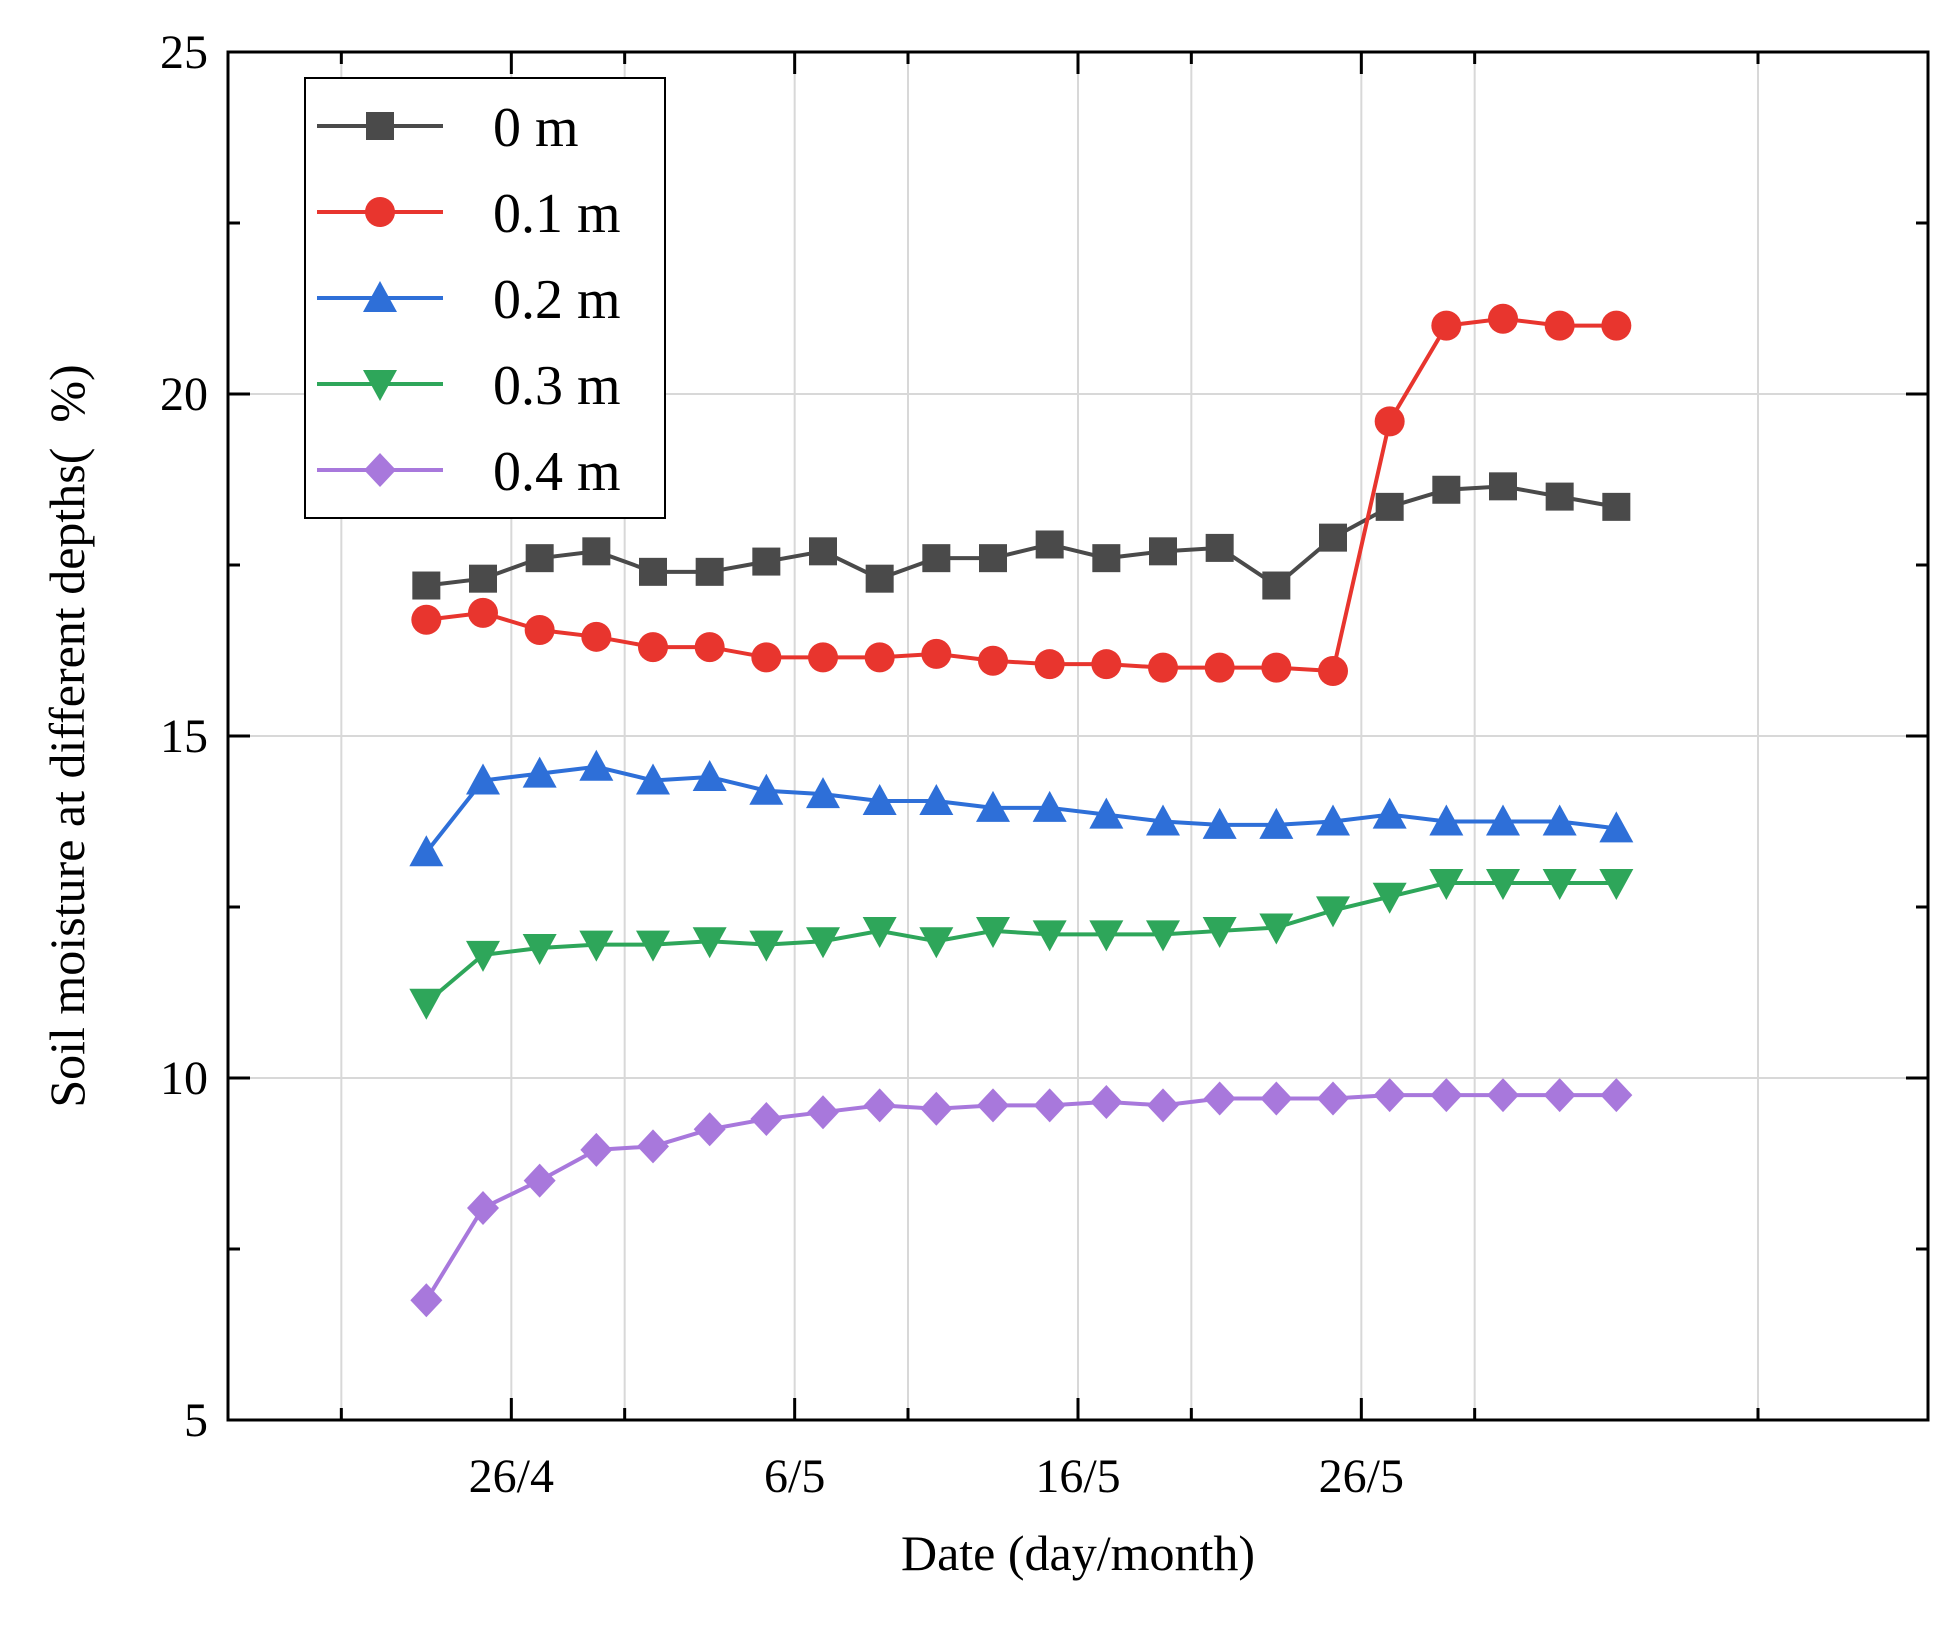 This screenshot has width=1953, height=1640. I want to click on legend-label: 0.1 m, so click(557, 214).